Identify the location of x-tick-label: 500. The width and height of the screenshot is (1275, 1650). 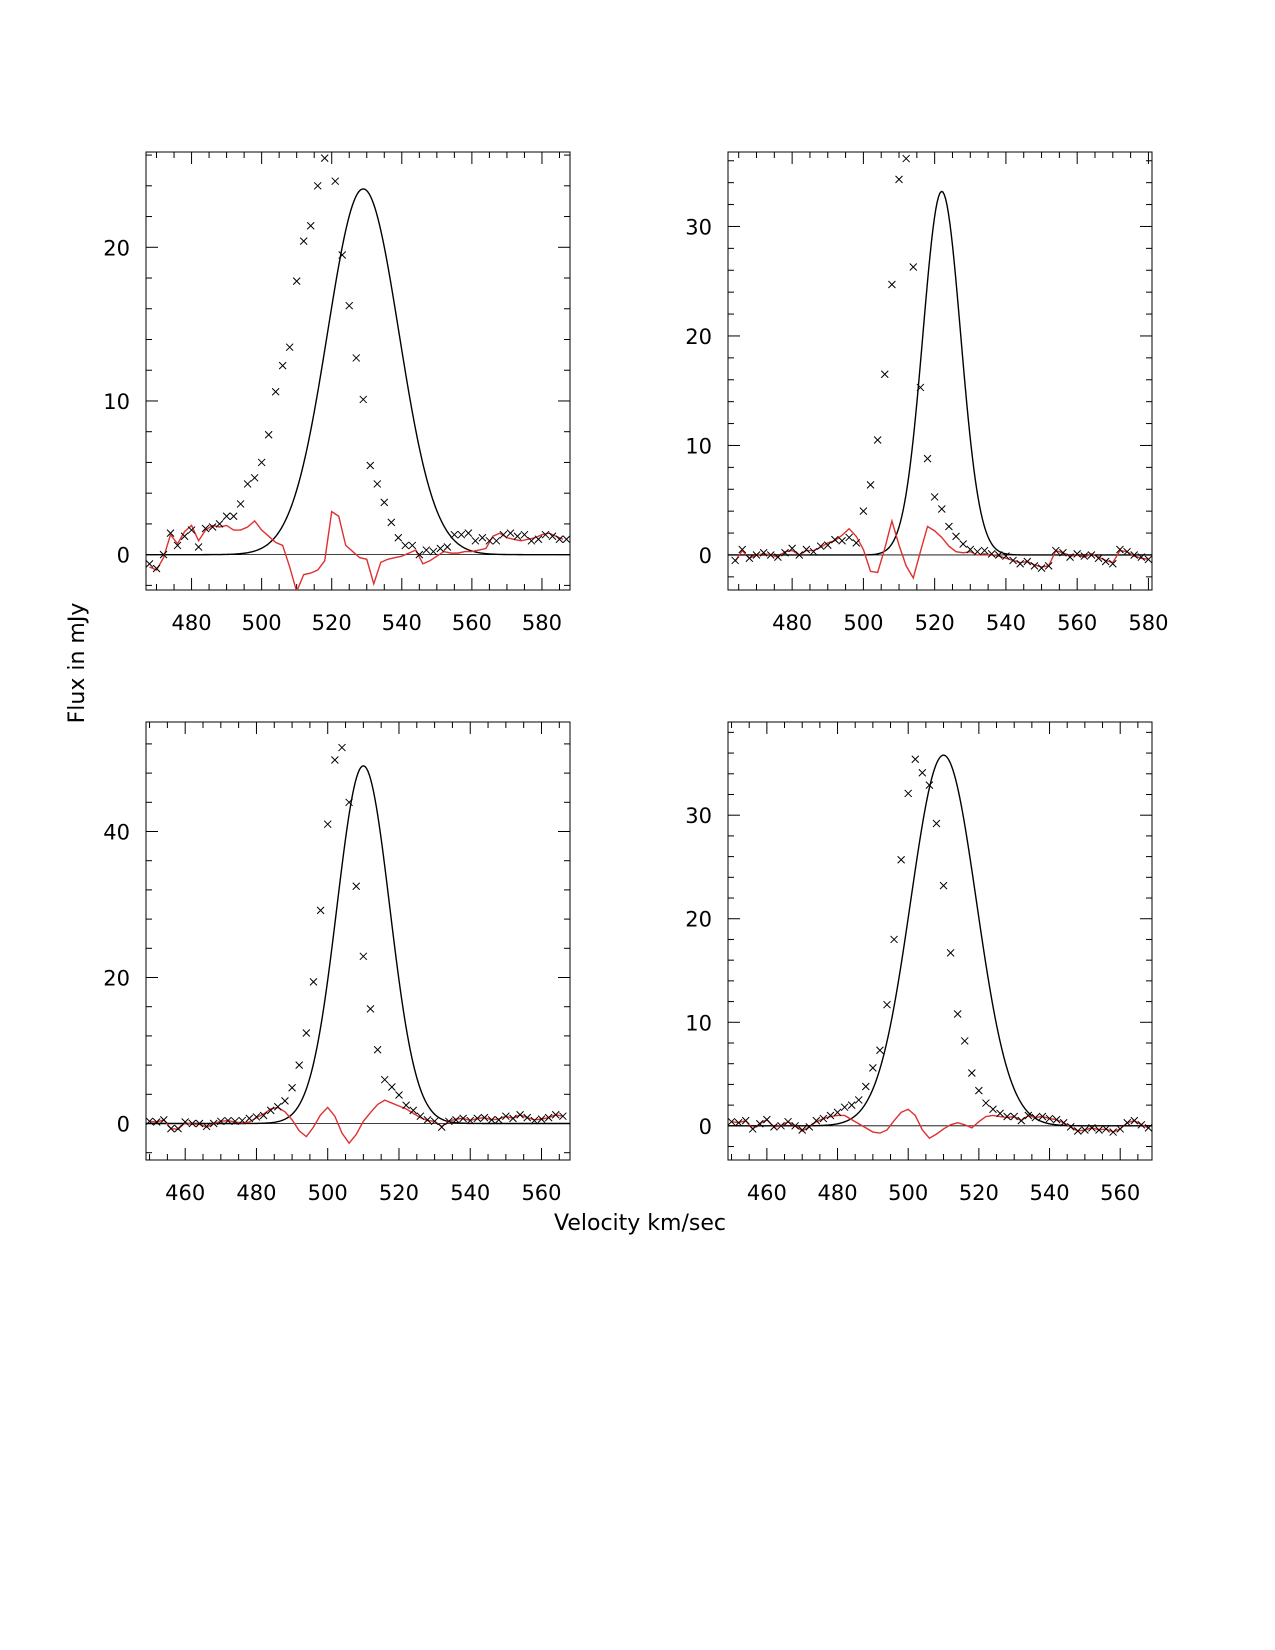
(262, 623).